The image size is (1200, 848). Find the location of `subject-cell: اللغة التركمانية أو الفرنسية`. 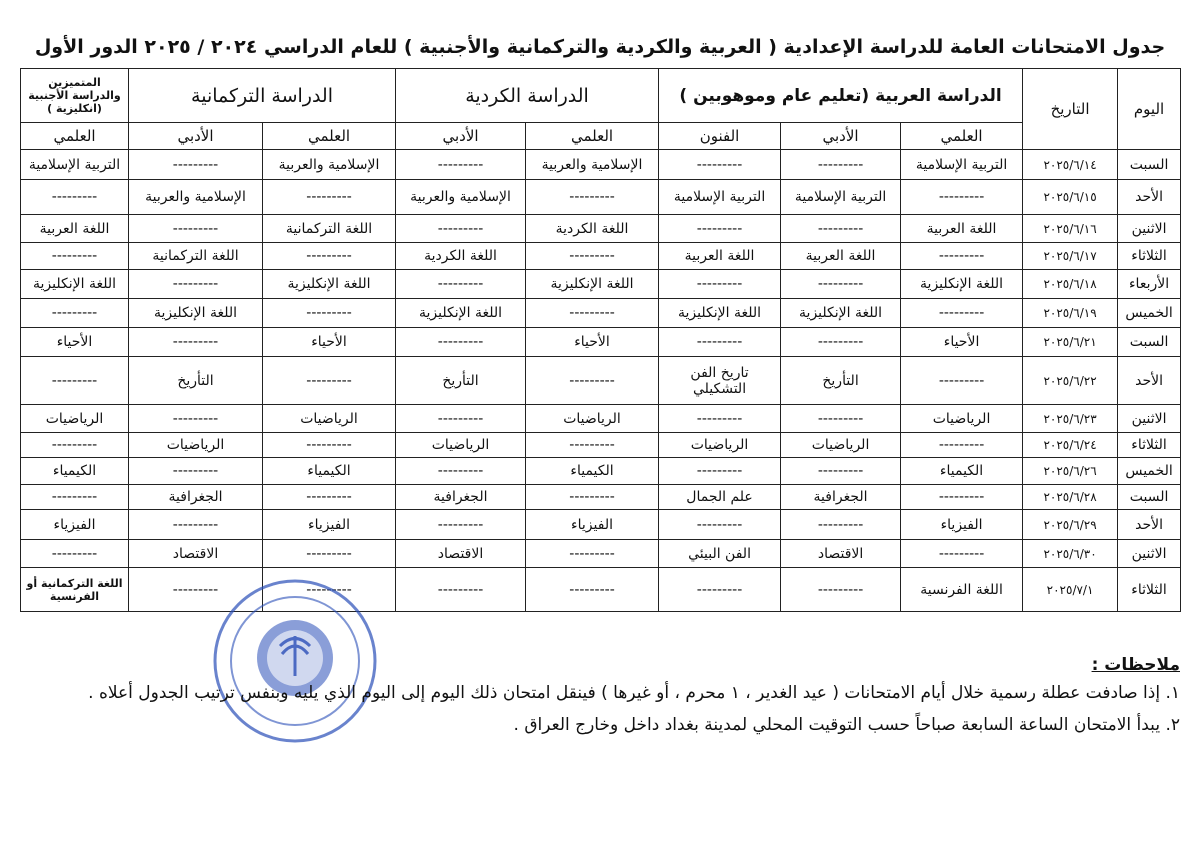

subject-cell: اللغة التركمانية أو الفرنسية is located at coordinates (74, 589).